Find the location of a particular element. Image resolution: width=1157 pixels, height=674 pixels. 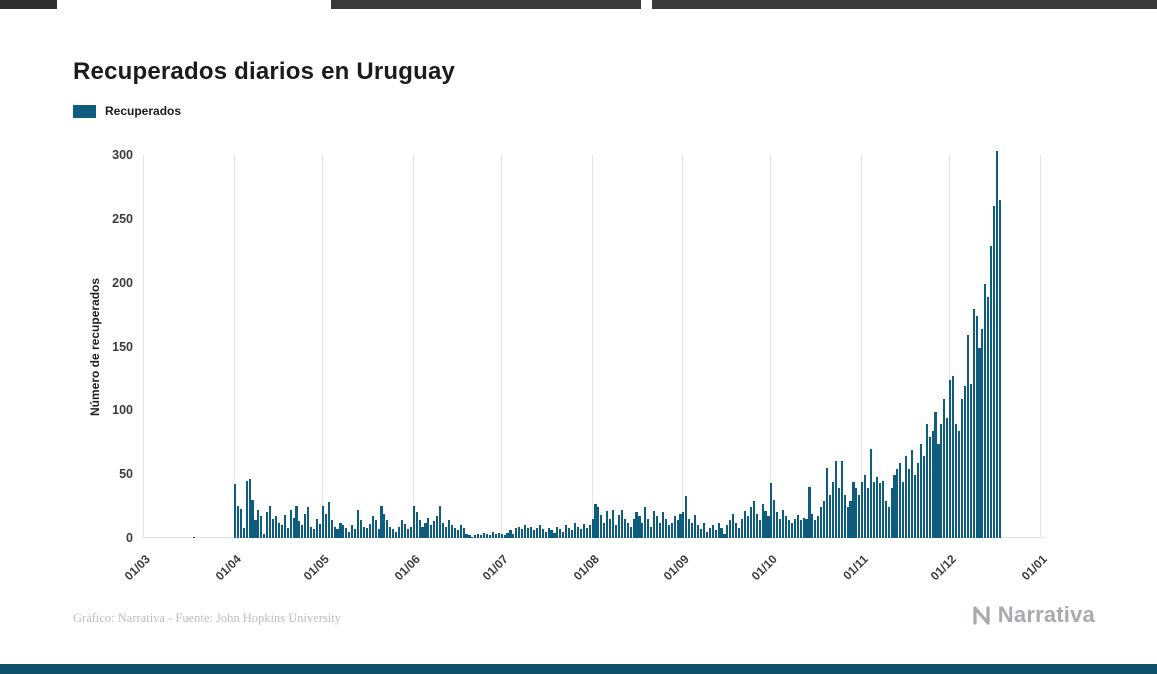

narrativa-wordmark: Narrativa is located at coordinates (1046, 614).